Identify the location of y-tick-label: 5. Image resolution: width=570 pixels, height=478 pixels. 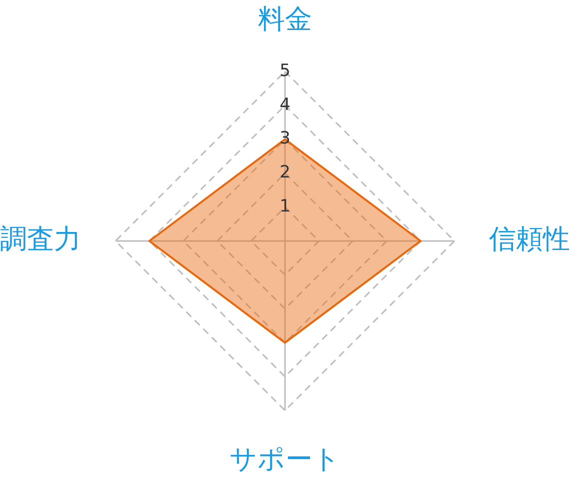
(285, 70).